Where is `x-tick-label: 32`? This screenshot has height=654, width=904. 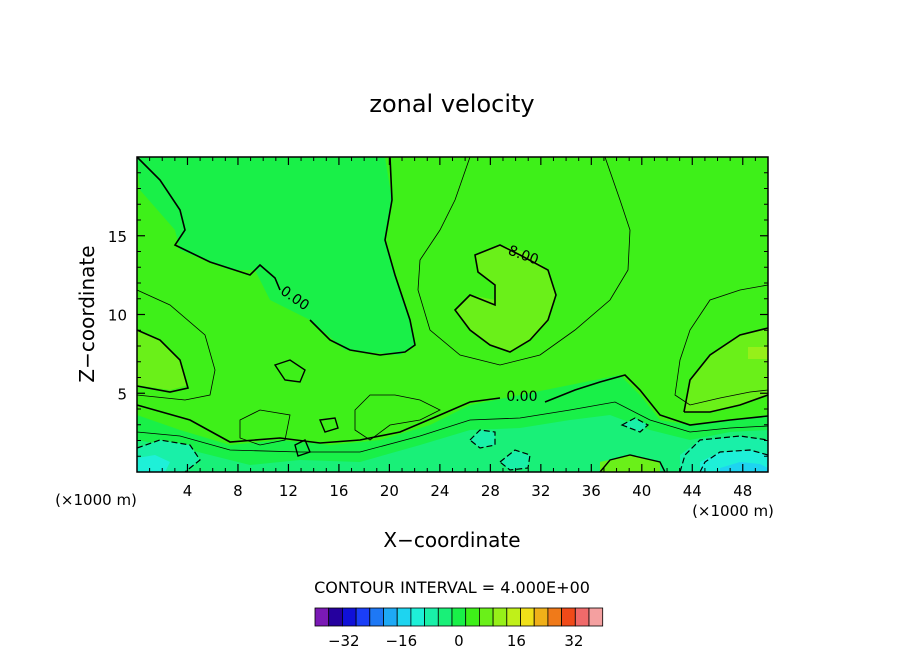
x-tick-label: 32 is located at coordinates (540, 491).